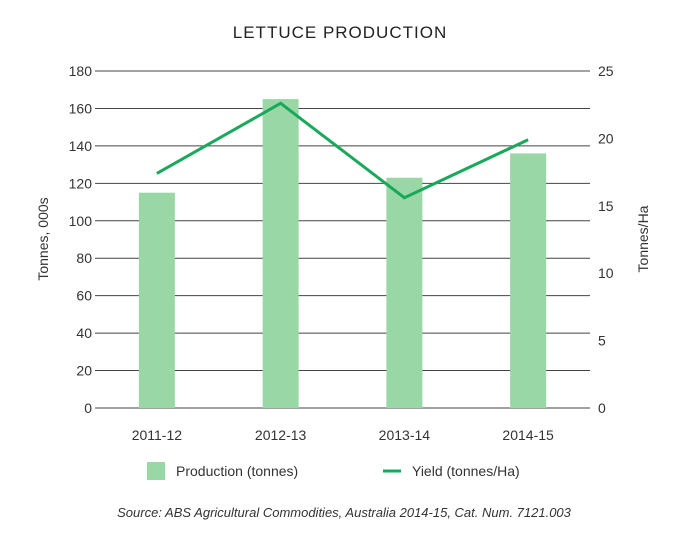 Image resolution: width=689 pixels, height=540 pixels. Describe the element at coordinates (643, 238) in the screenshot. I see `y2-axis-label: Tonnes/Ha` at that location.